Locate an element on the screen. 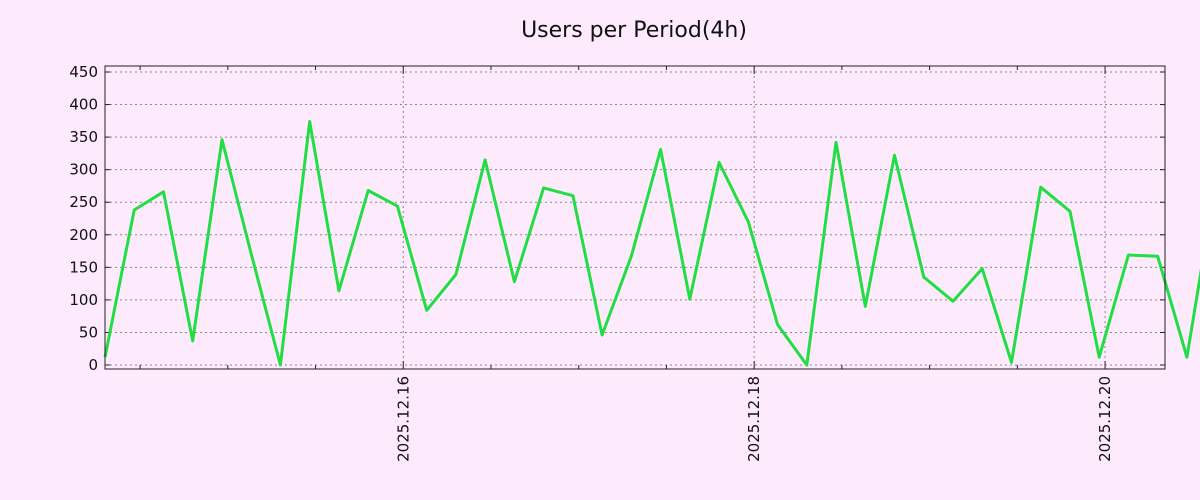 The width and height of the screenshot is (1200, 500). x-tick-label: 2025.12.18 is located at coordinates (754, 419).